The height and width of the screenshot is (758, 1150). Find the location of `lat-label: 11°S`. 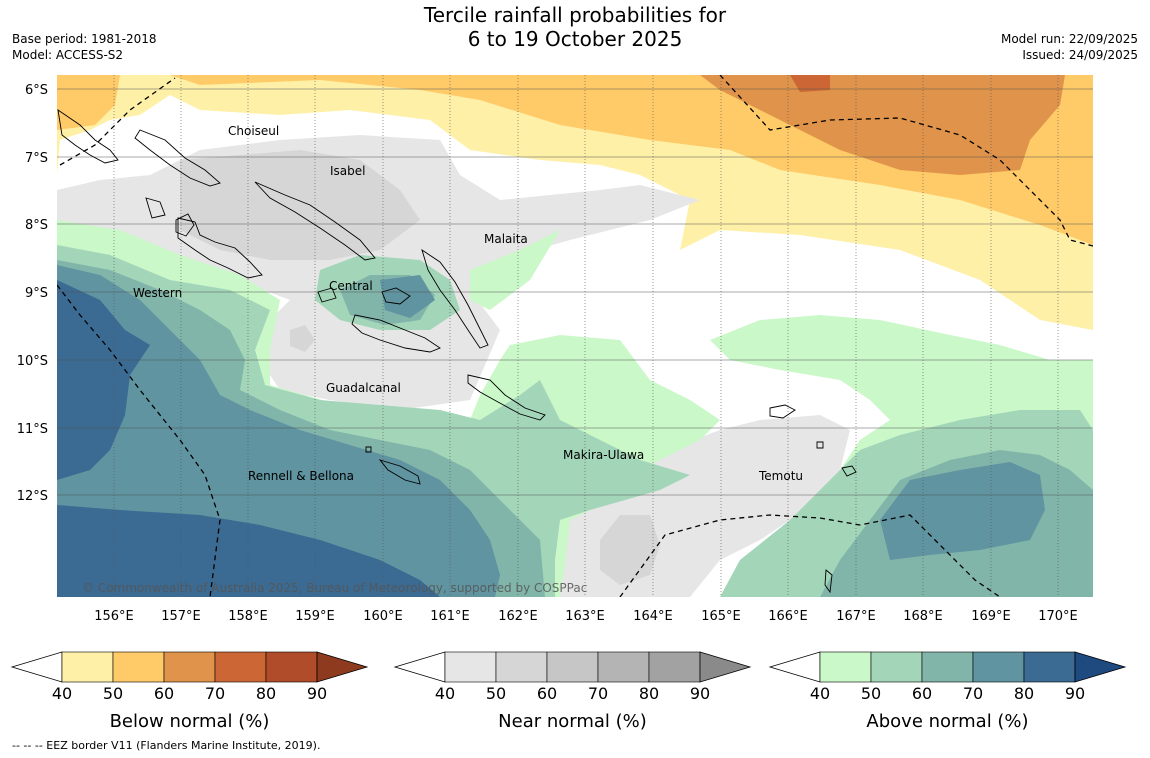

lat-label: 11°S is located at coordinates (32, 429).